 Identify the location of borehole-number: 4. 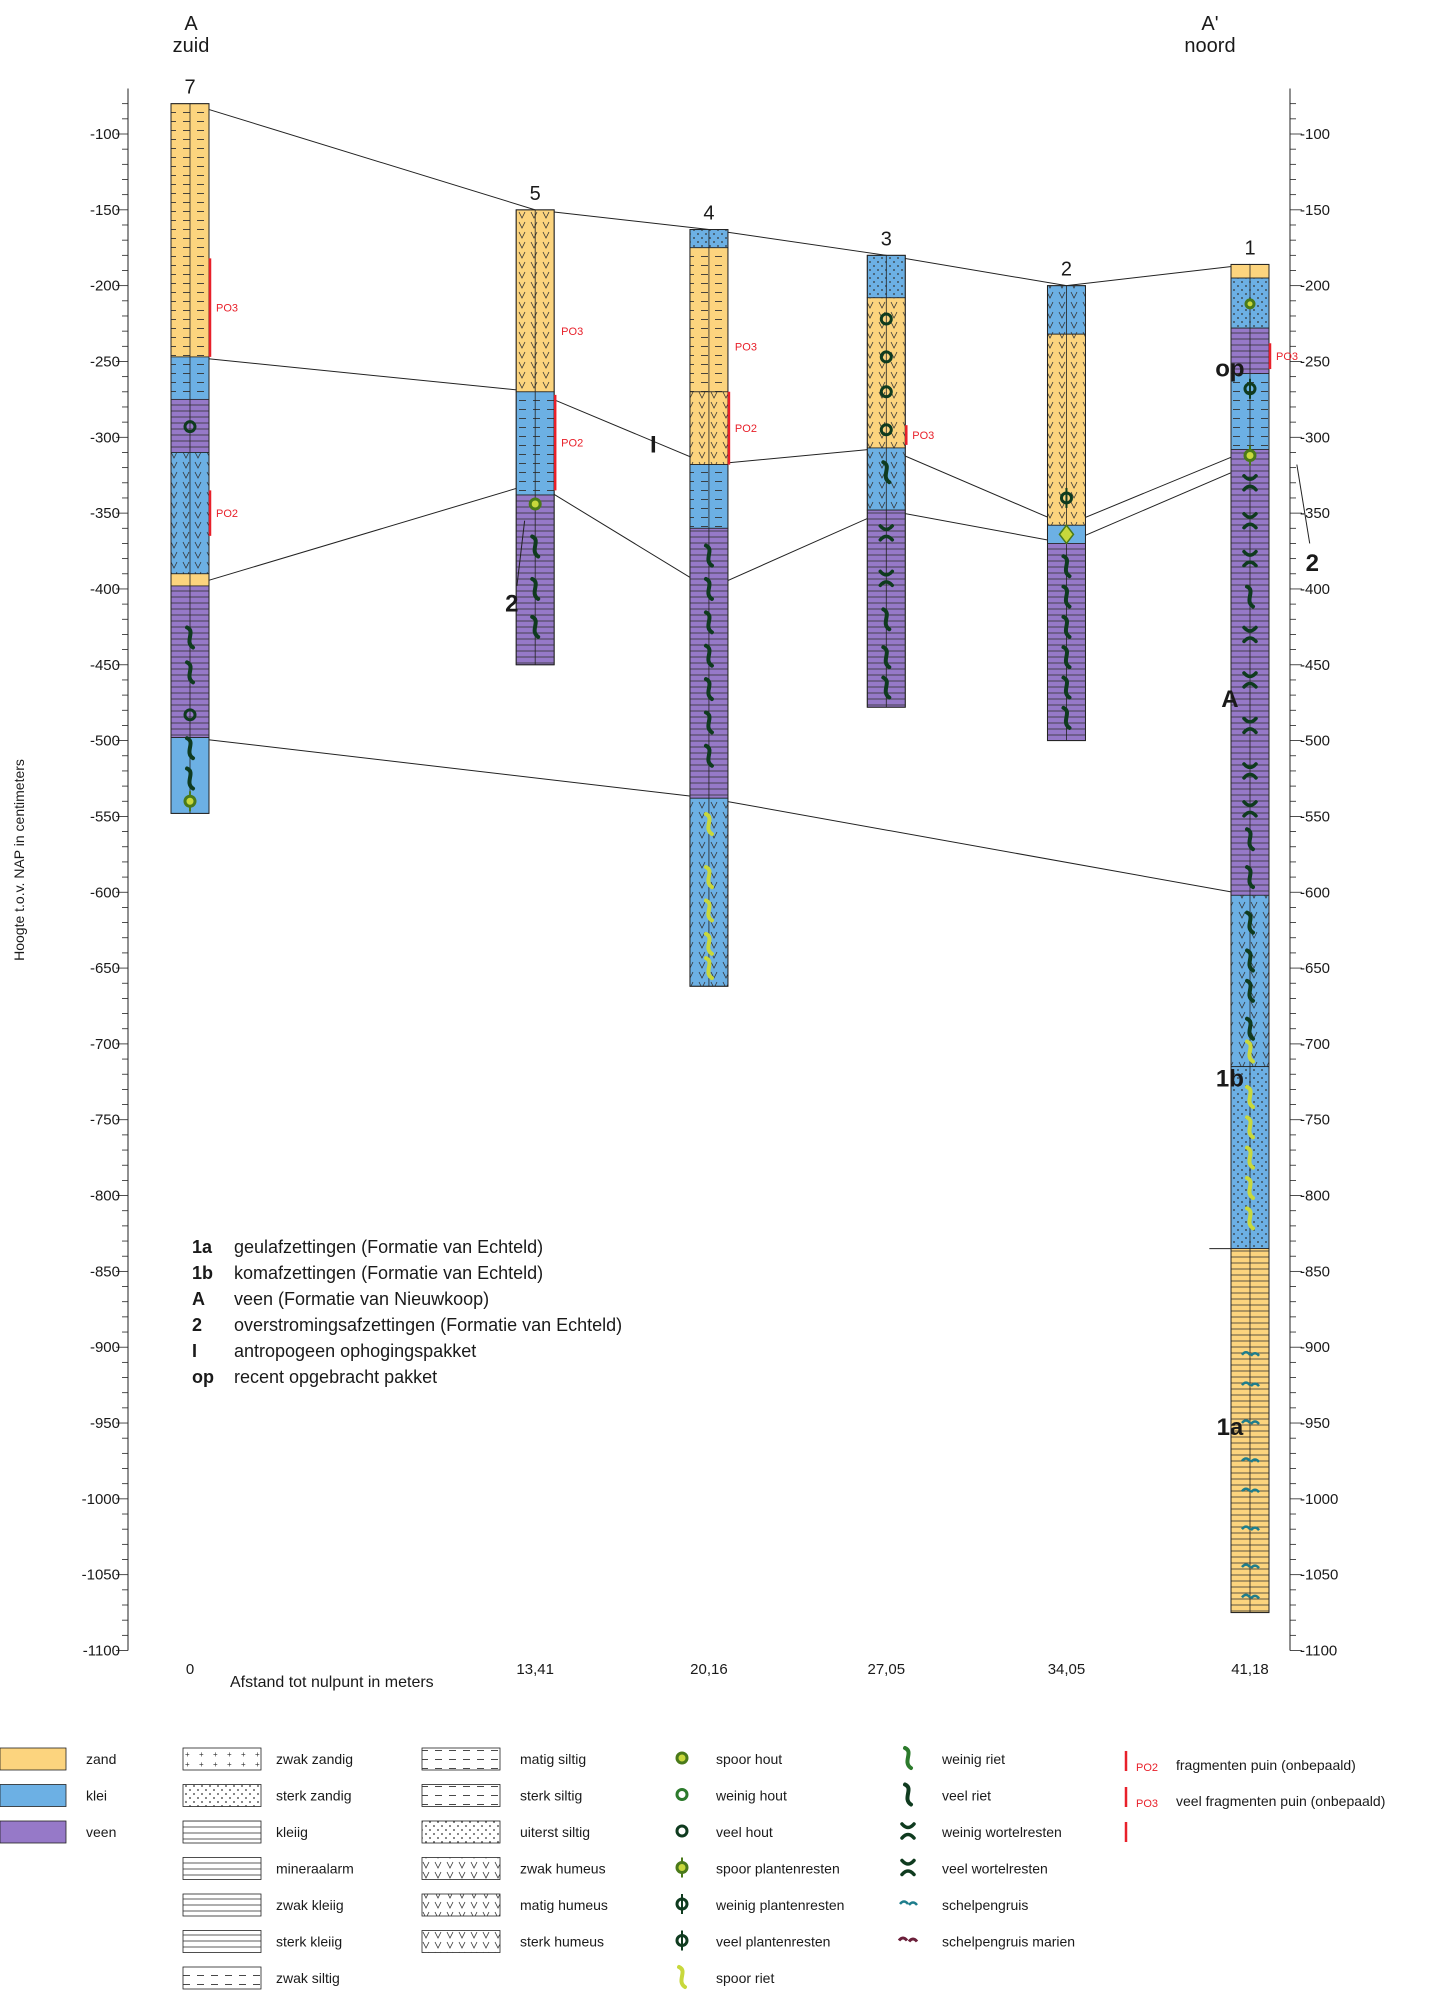
(708, 214).